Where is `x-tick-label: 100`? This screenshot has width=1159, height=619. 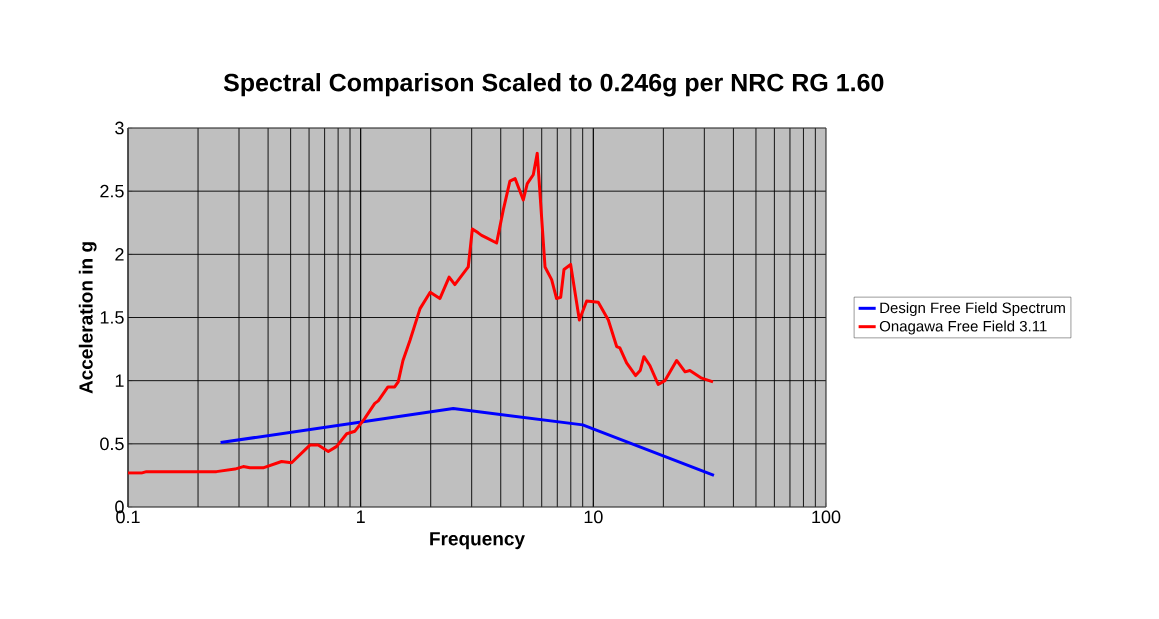
x-tick-label: 100 is located at coordinates (826, 517).